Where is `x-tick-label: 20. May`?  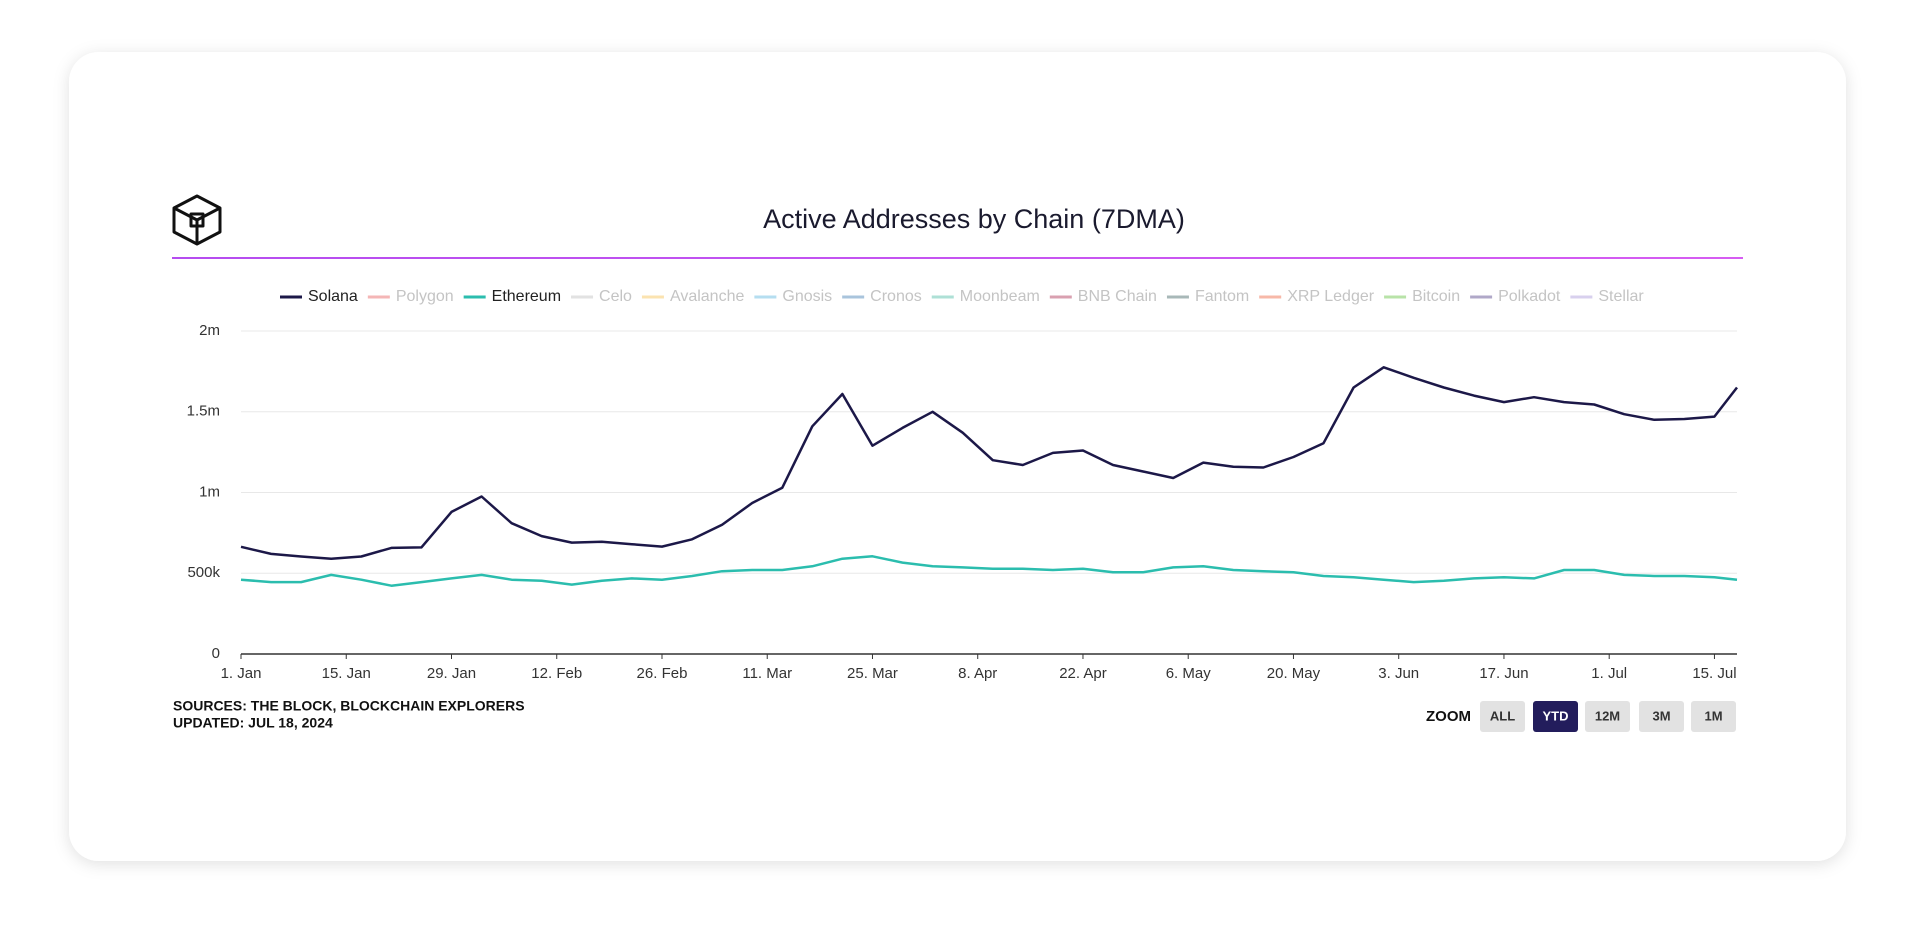 x-tick-label: 20. May is located at coordinates (1294, 673).